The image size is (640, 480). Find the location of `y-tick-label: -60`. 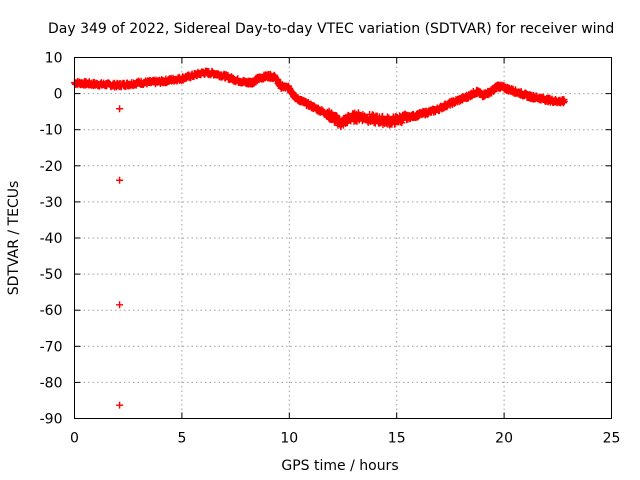

y-tick-label: -60 is located at coordinates (51, 311).